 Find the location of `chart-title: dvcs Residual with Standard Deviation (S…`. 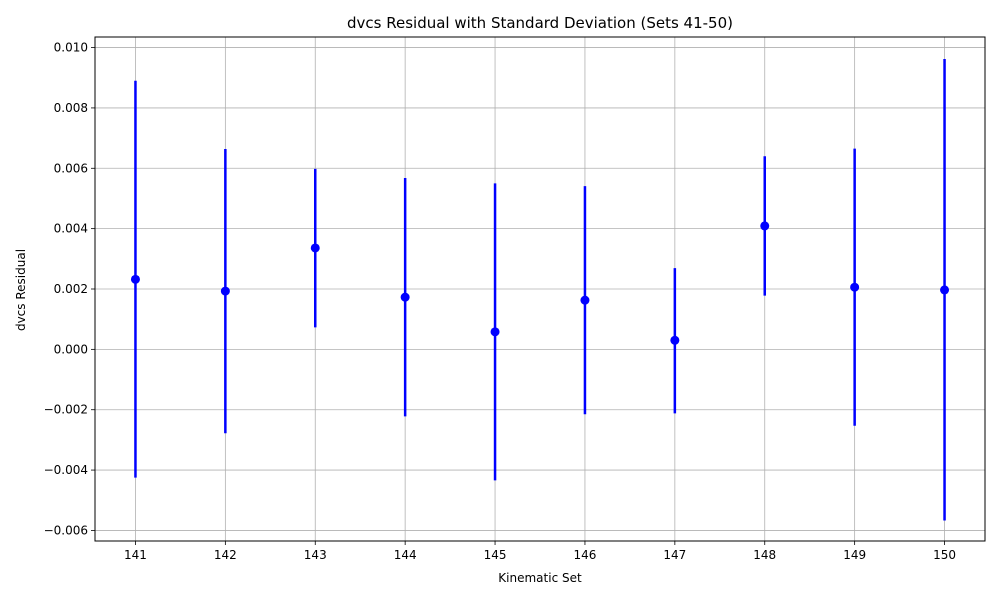

chart-title: dvcs Residual with Standard Deviation (S… is located at coordinates (540, 23).